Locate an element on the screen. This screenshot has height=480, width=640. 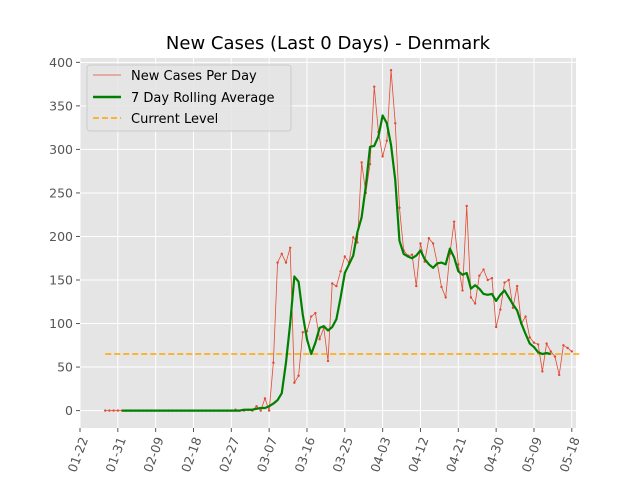
legend-label-new-cases: New Cases Per Day is located at coordinates (194, 76).